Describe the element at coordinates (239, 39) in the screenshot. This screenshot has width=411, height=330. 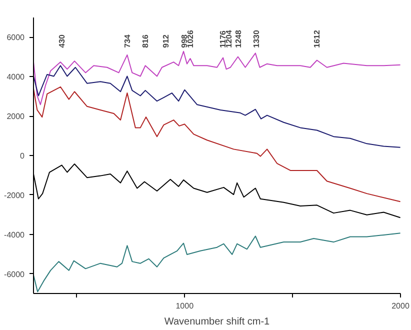
I see `annotation: 1248` at that location.